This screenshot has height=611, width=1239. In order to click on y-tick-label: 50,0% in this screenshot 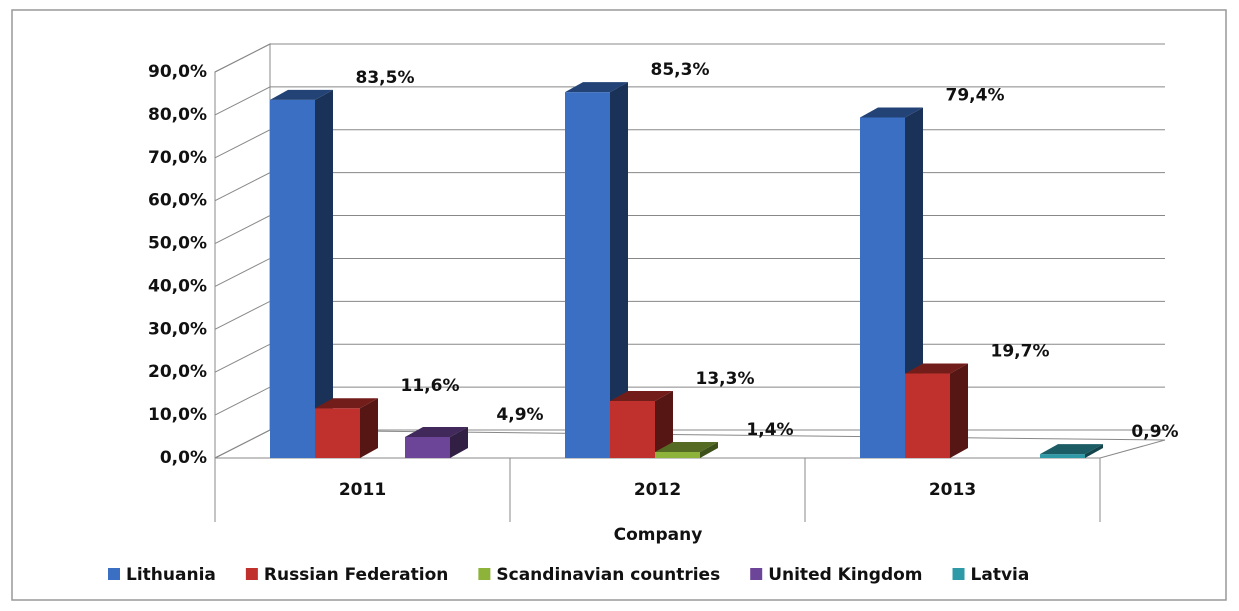, I will do `click(177, 244)`.